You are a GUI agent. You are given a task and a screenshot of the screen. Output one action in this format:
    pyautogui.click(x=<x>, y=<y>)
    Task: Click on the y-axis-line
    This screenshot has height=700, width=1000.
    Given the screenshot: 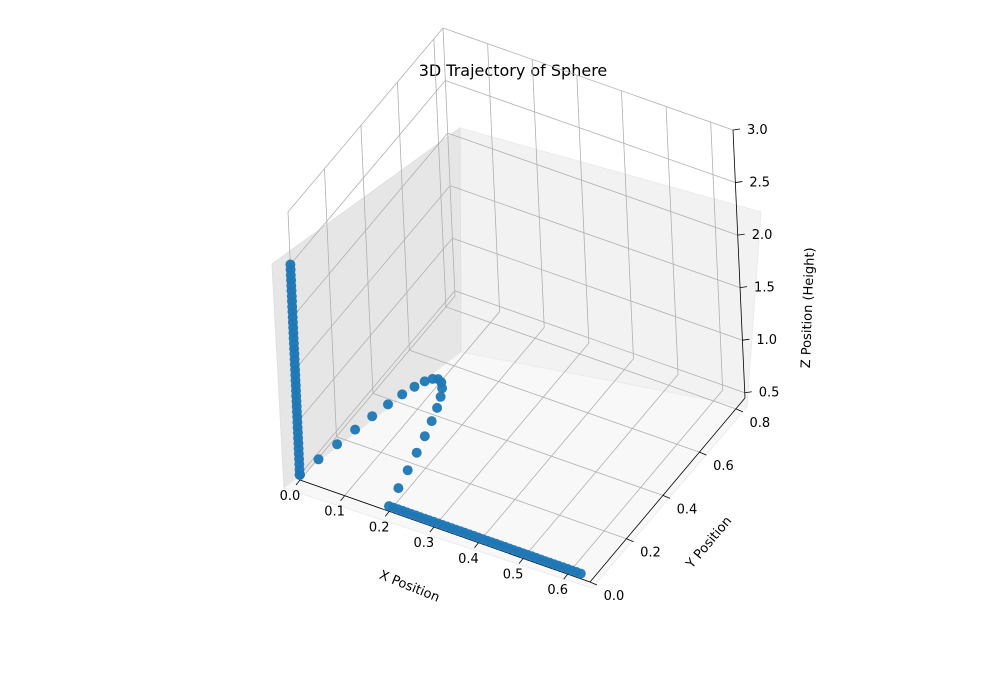 What is the action you would take?
    pyautogui.click(x=667, y=490)
    